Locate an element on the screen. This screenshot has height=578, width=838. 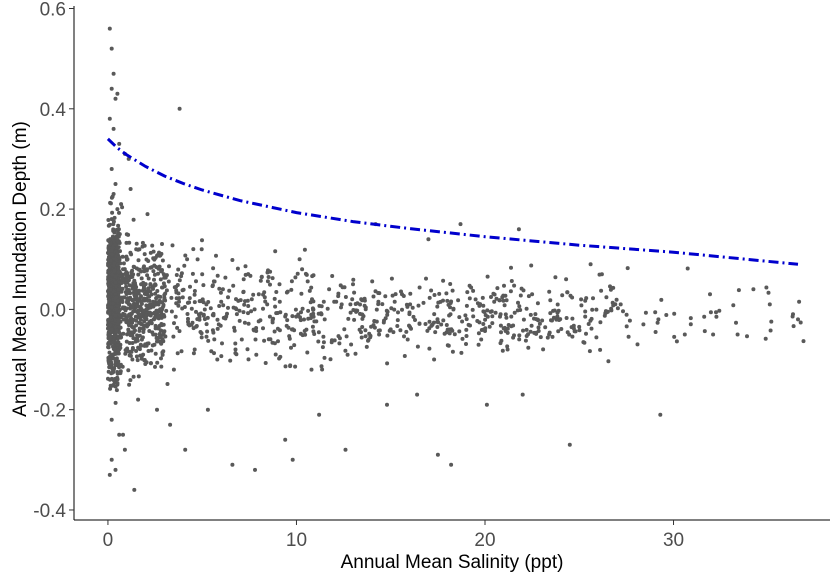
y-axis-ticks: -0.4 -0.2 0.0 0.2 0.4 0.6 is located at coordinates (53, 261).